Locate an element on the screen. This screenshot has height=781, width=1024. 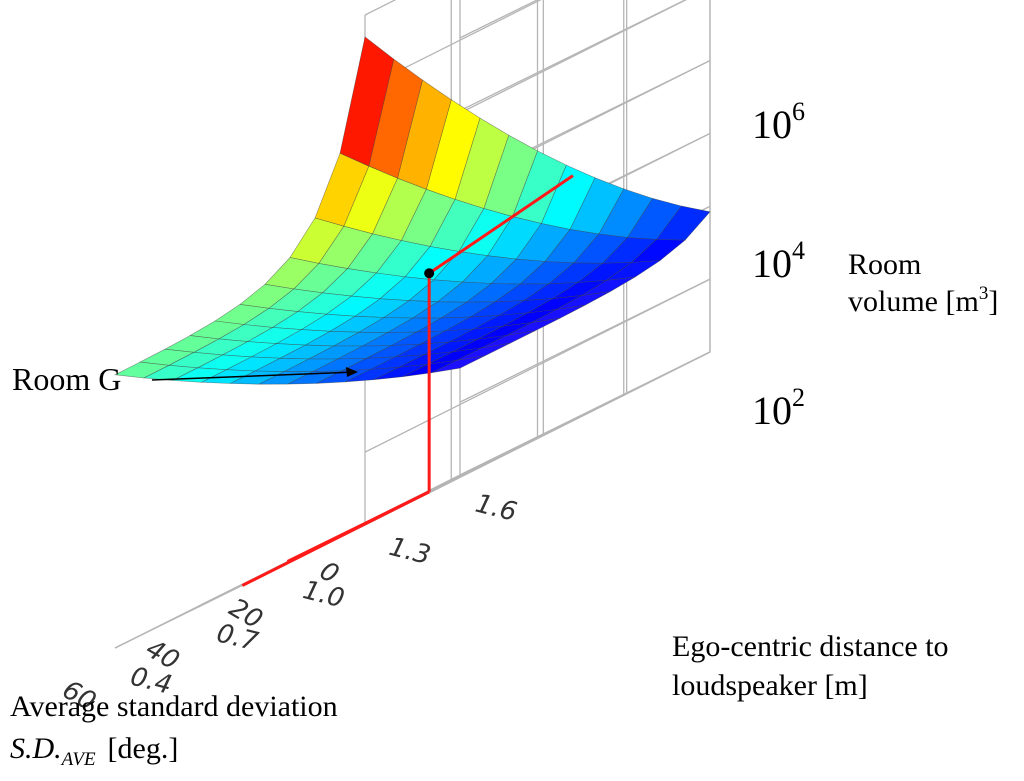
surface-cell is located at coordinates (141, 370).